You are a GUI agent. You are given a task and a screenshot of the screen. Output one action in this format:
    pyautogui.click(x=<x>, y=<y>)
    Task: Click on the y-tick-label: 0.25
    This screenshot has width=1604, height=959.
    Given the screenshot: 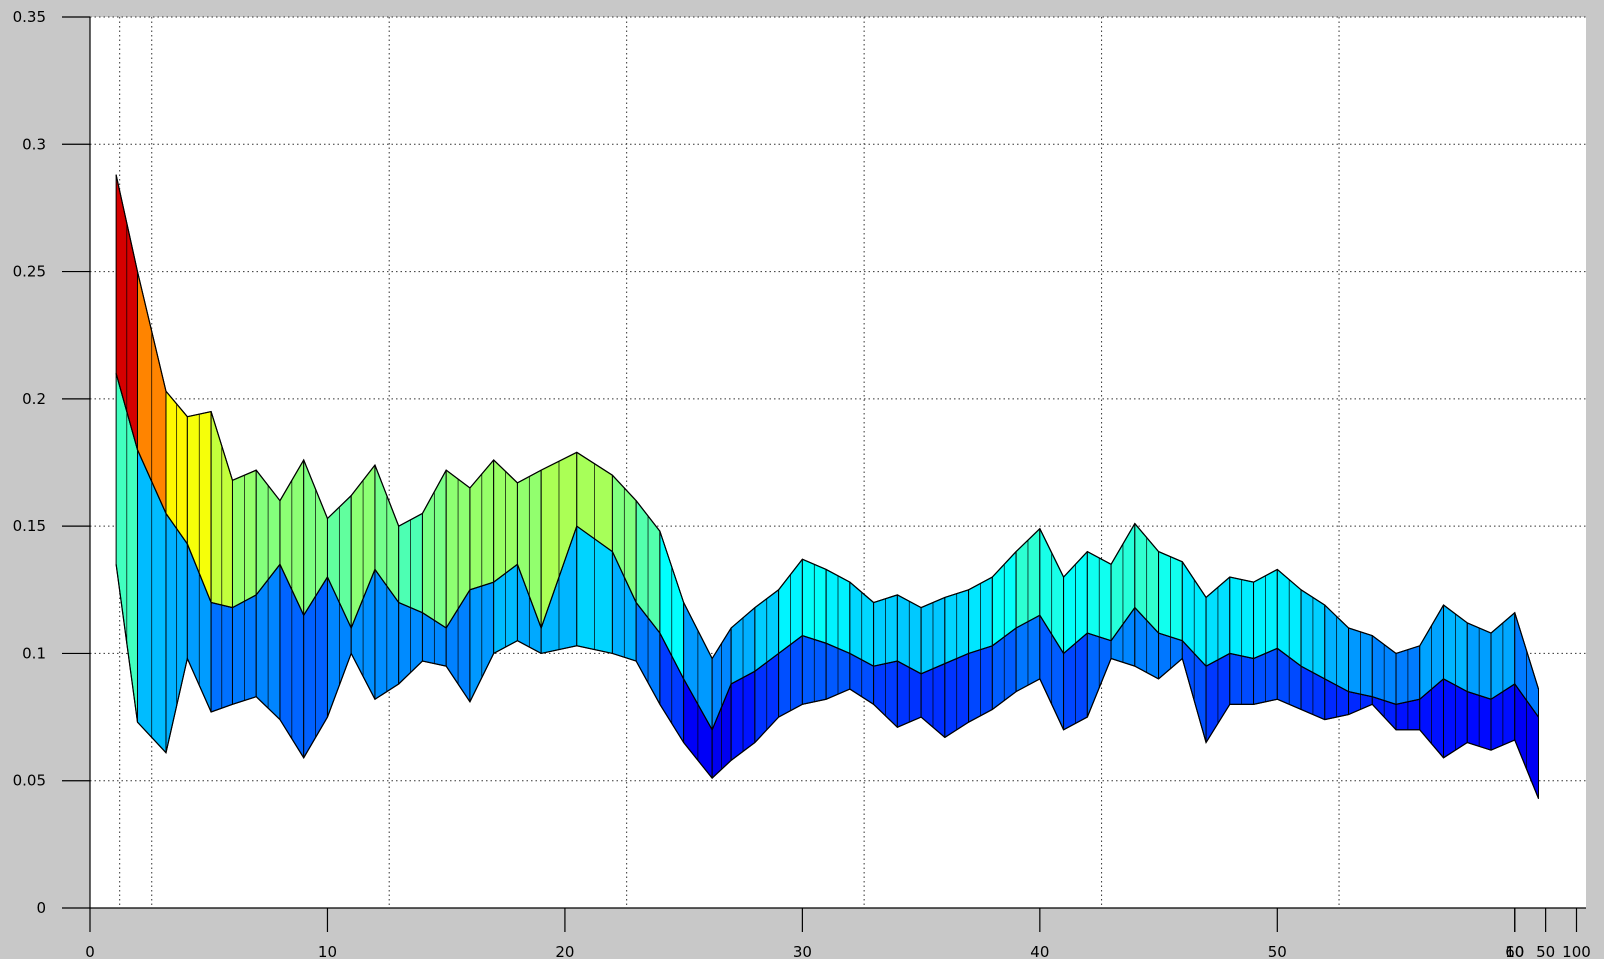 What is the action you would take?
    pyautogui.click(x=29, y=272)
    